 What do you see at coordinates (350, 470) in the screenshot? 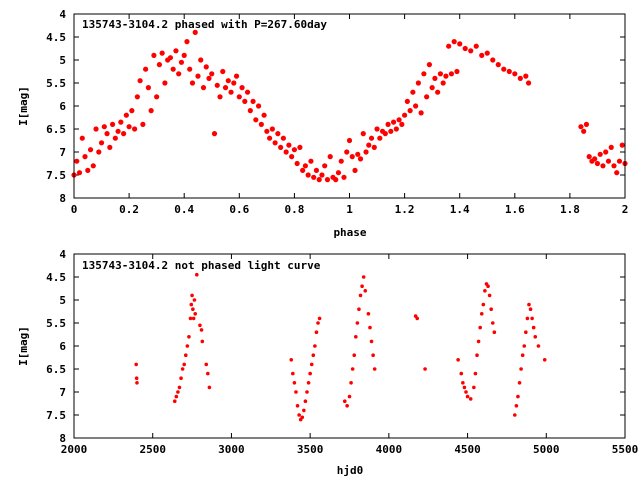
I see `unphased-chart-xlabel: hjd0` at bounding box center [350, 470].